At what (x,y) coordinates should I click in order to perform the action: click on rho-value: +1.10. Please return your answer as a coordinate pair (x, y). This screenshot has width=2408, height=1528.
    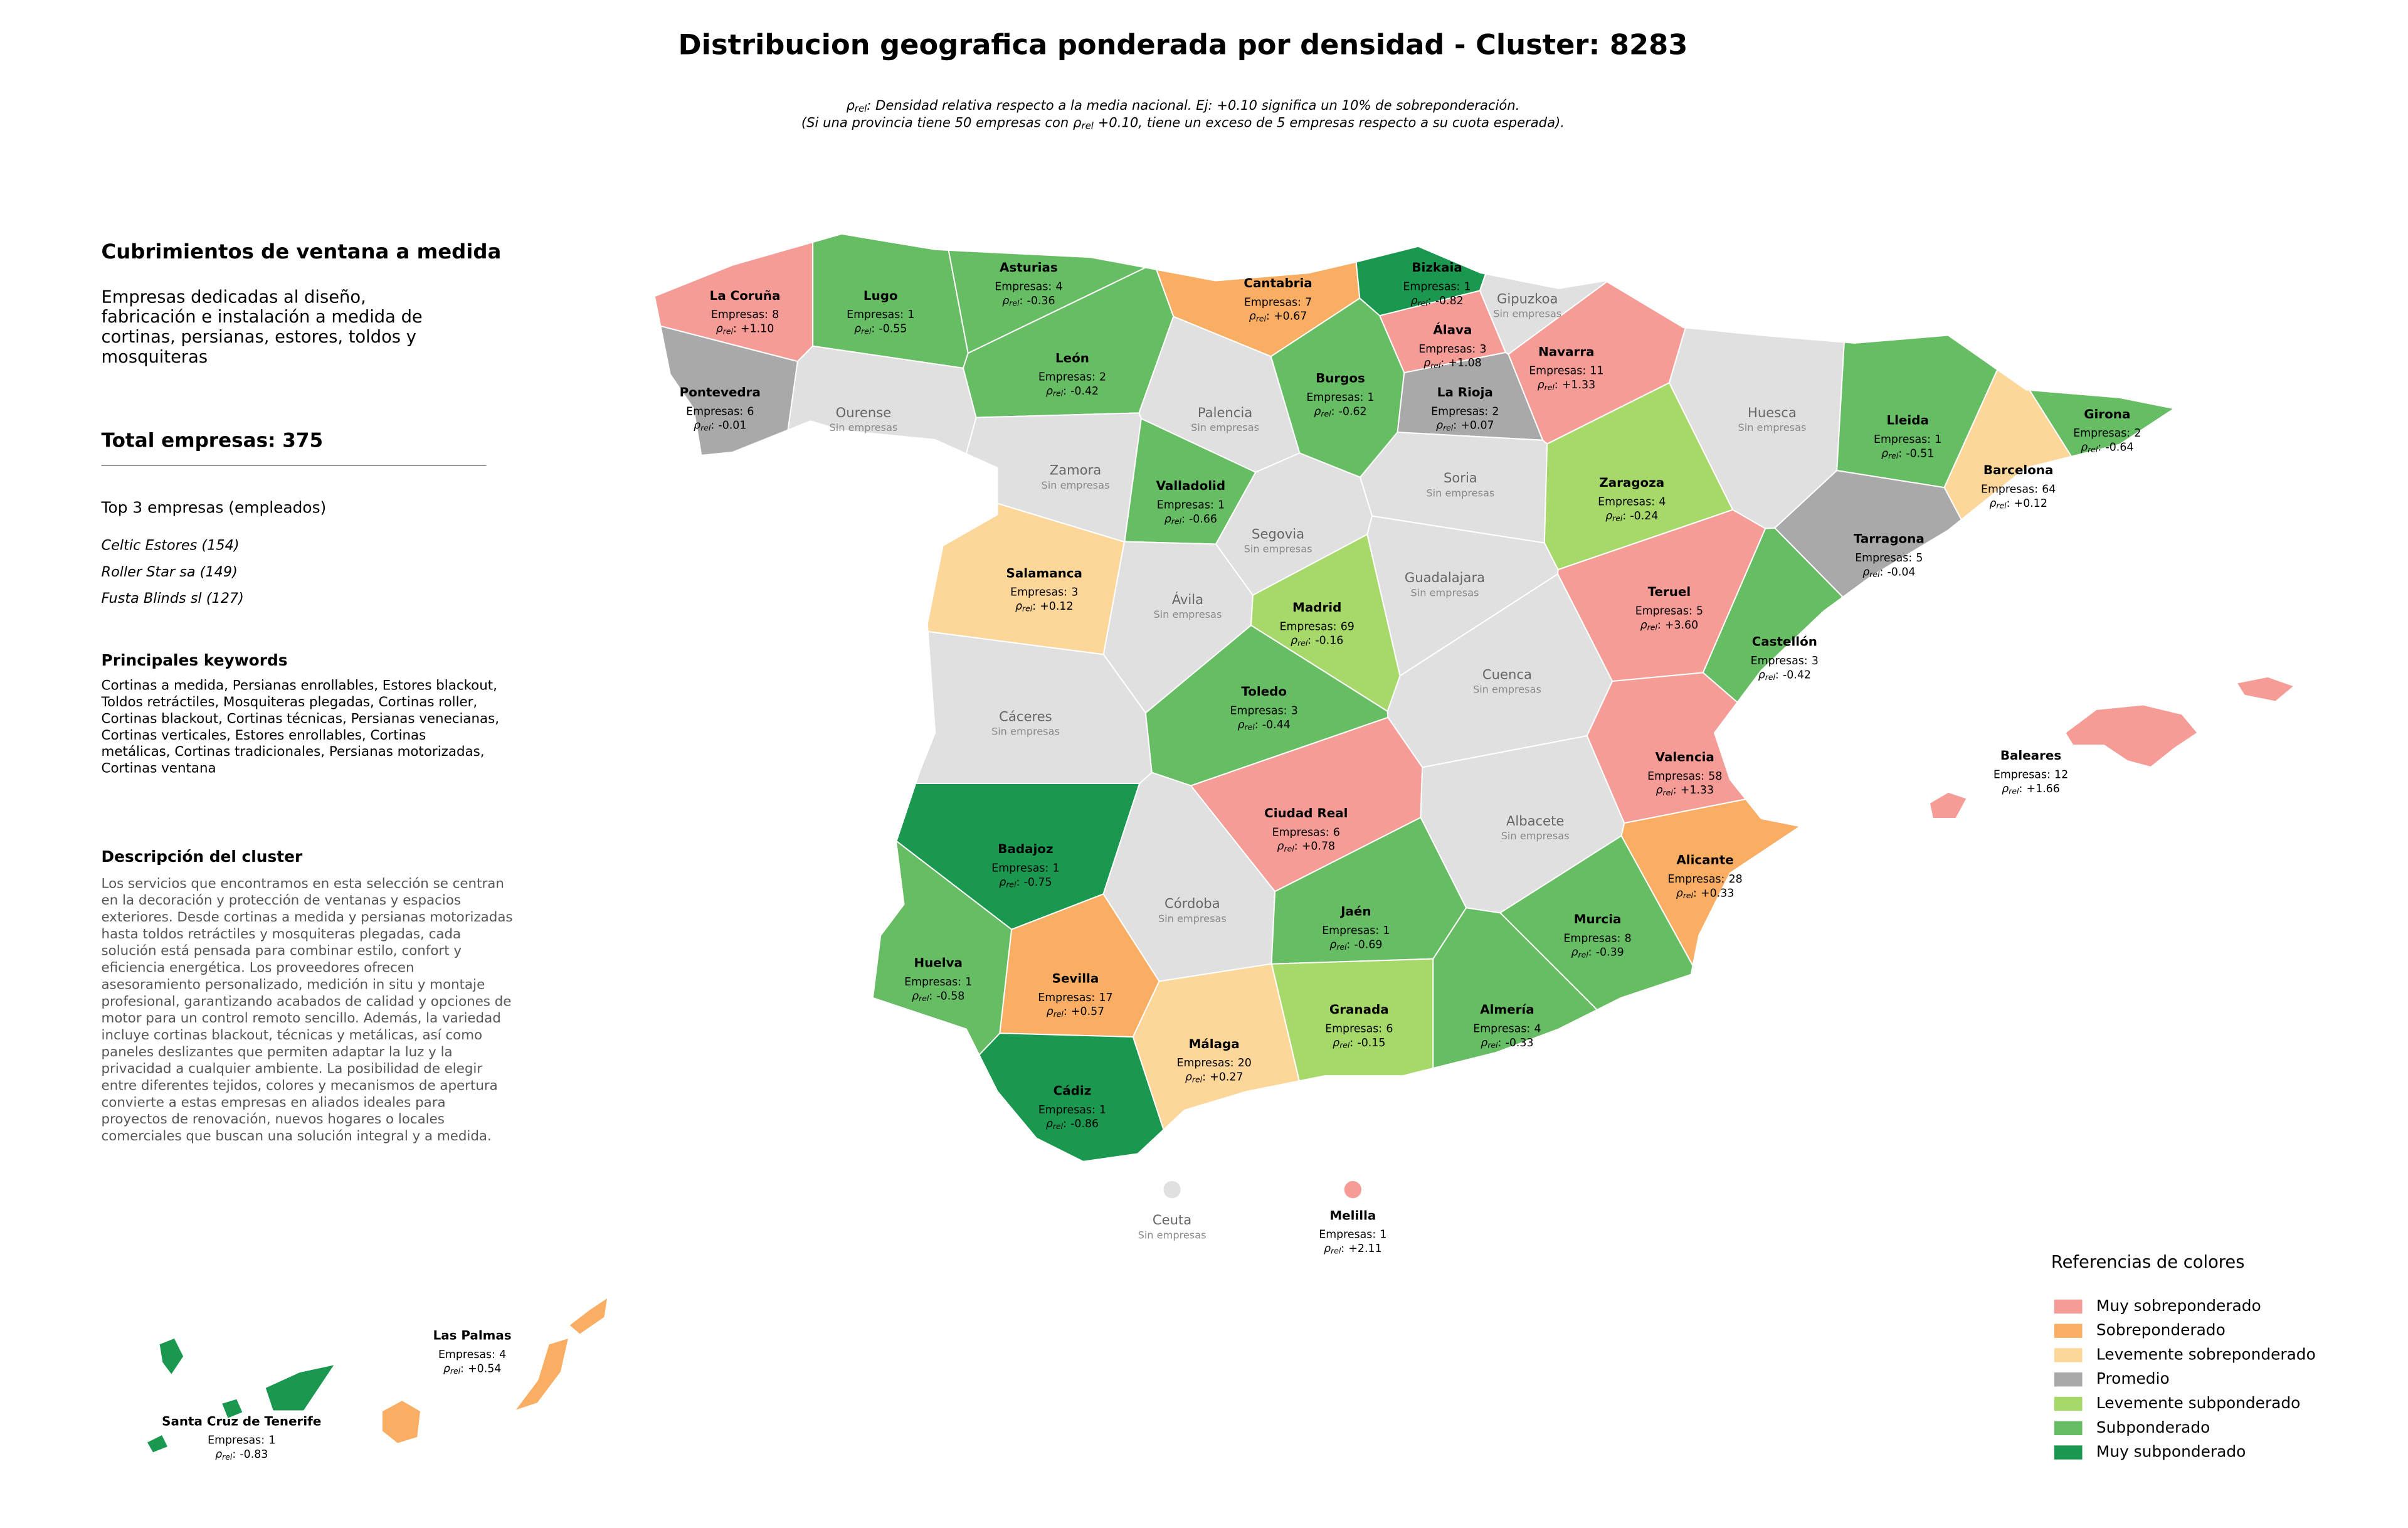
    Looking at the image, I should click on (757, 329).